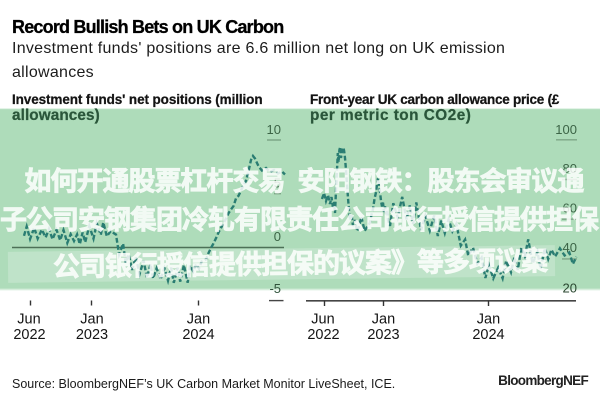 This screenshot has width=600, height=400. I want to click on svg-text: 0, so click(277, 236).